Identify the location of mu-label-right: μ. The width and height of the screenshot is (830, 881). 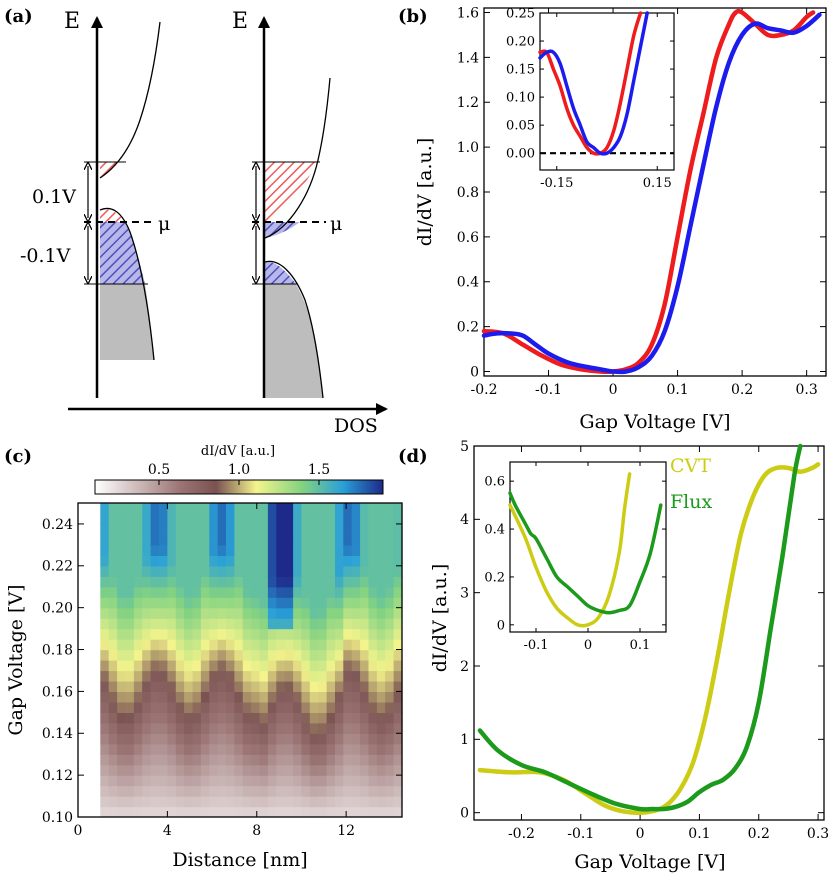
(336, 224).